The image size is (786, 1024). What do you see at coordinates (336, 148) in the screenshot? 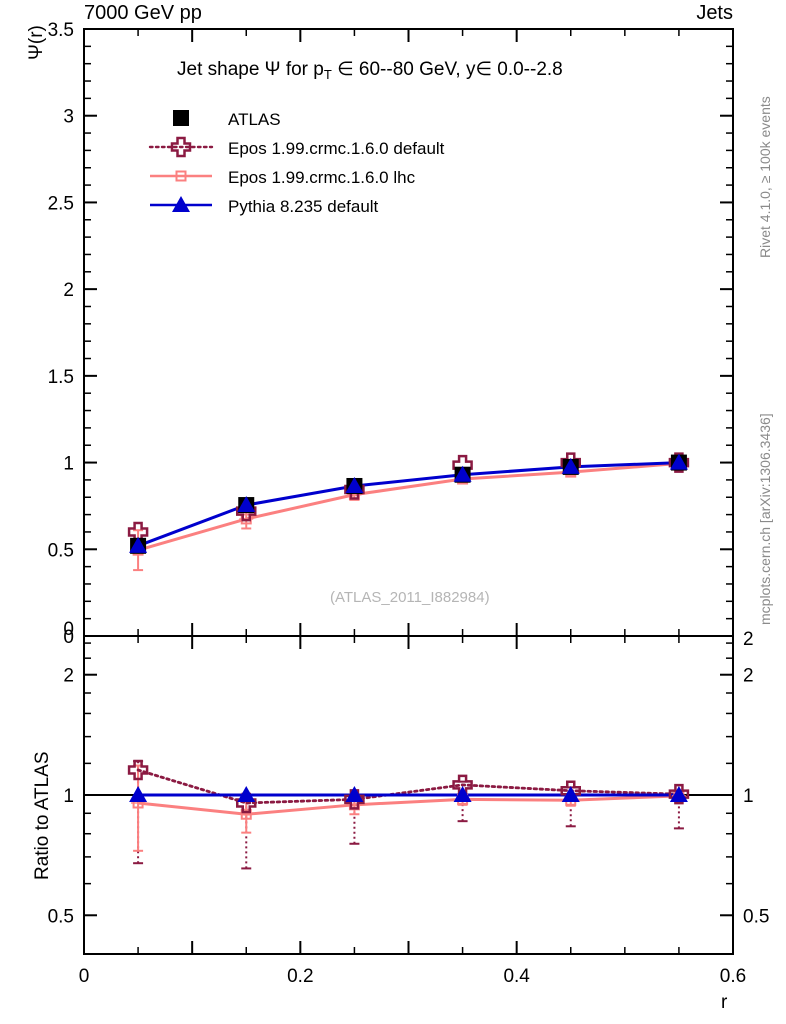
I see `legend-label-1: Epos 1.99.crmc.1.6.0 default` at bounding box center [336, 148].